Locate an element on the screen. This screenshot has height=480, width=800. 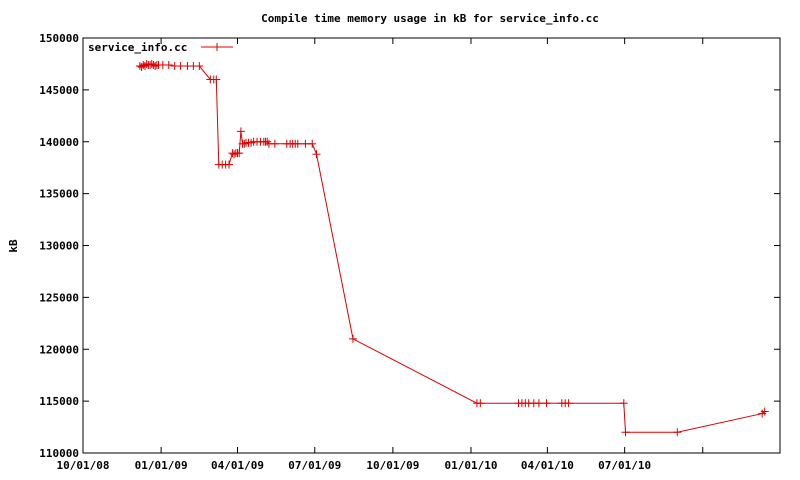
x-tick-label: 04/01/09 is located at coordinates (237, 465).